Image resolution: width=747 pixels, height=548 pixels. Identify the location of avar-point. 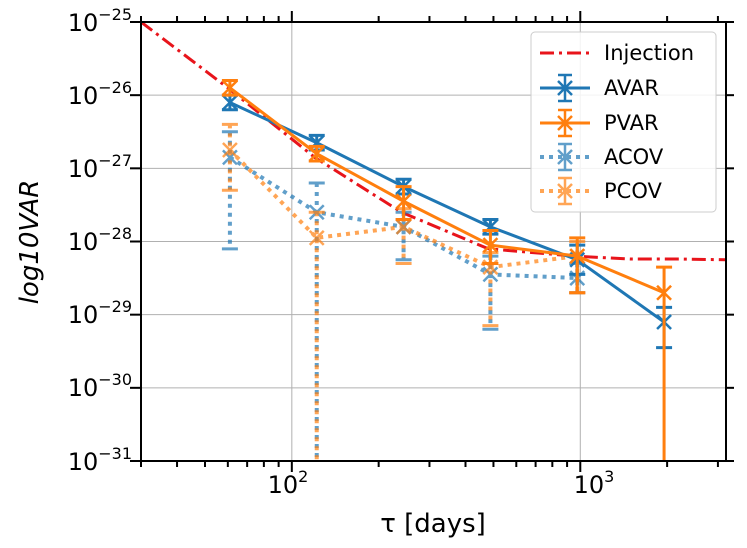
(230, 102).